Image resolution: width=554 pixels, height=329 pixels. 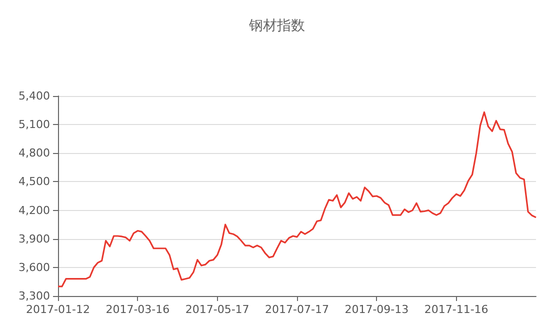 What do you see at coordinates (138, 309) in the screenshot?
I see `x-tick-label: 2017-03-16` at bounding box center [138, 309].